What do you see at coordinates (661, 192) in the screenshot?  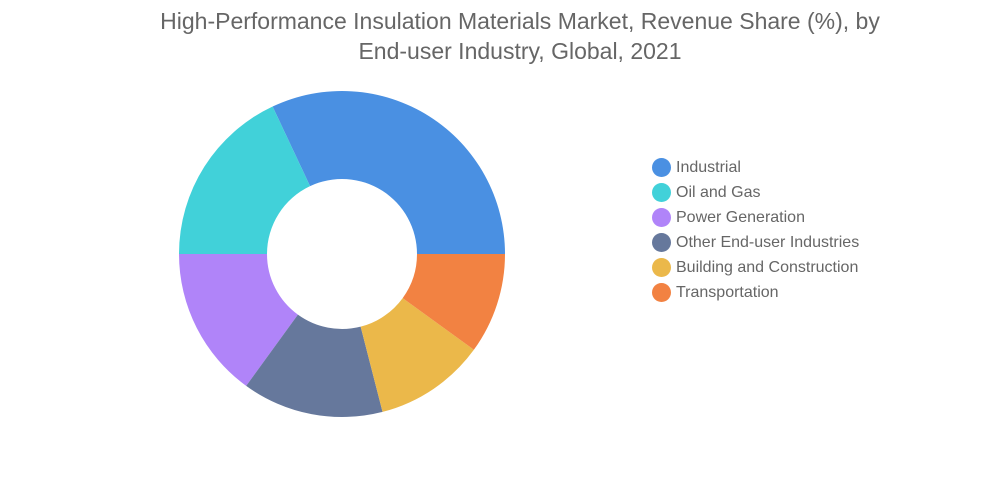 I see `legend-swatch-oil-and-gas` at bounding box center [661, 192].